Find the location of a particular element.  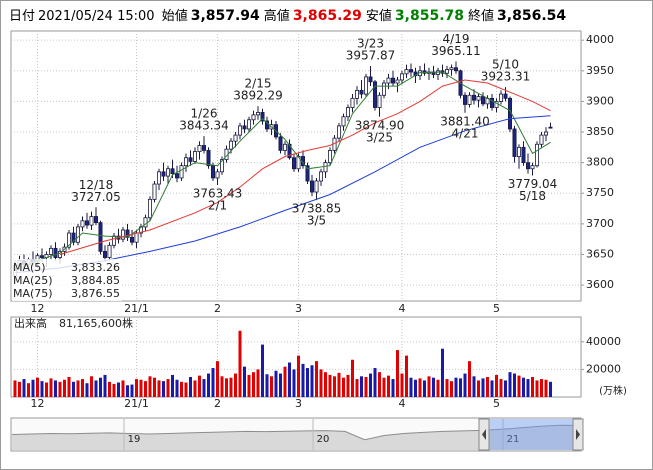

header-label: 高値 is located at coordinates (276, 16).